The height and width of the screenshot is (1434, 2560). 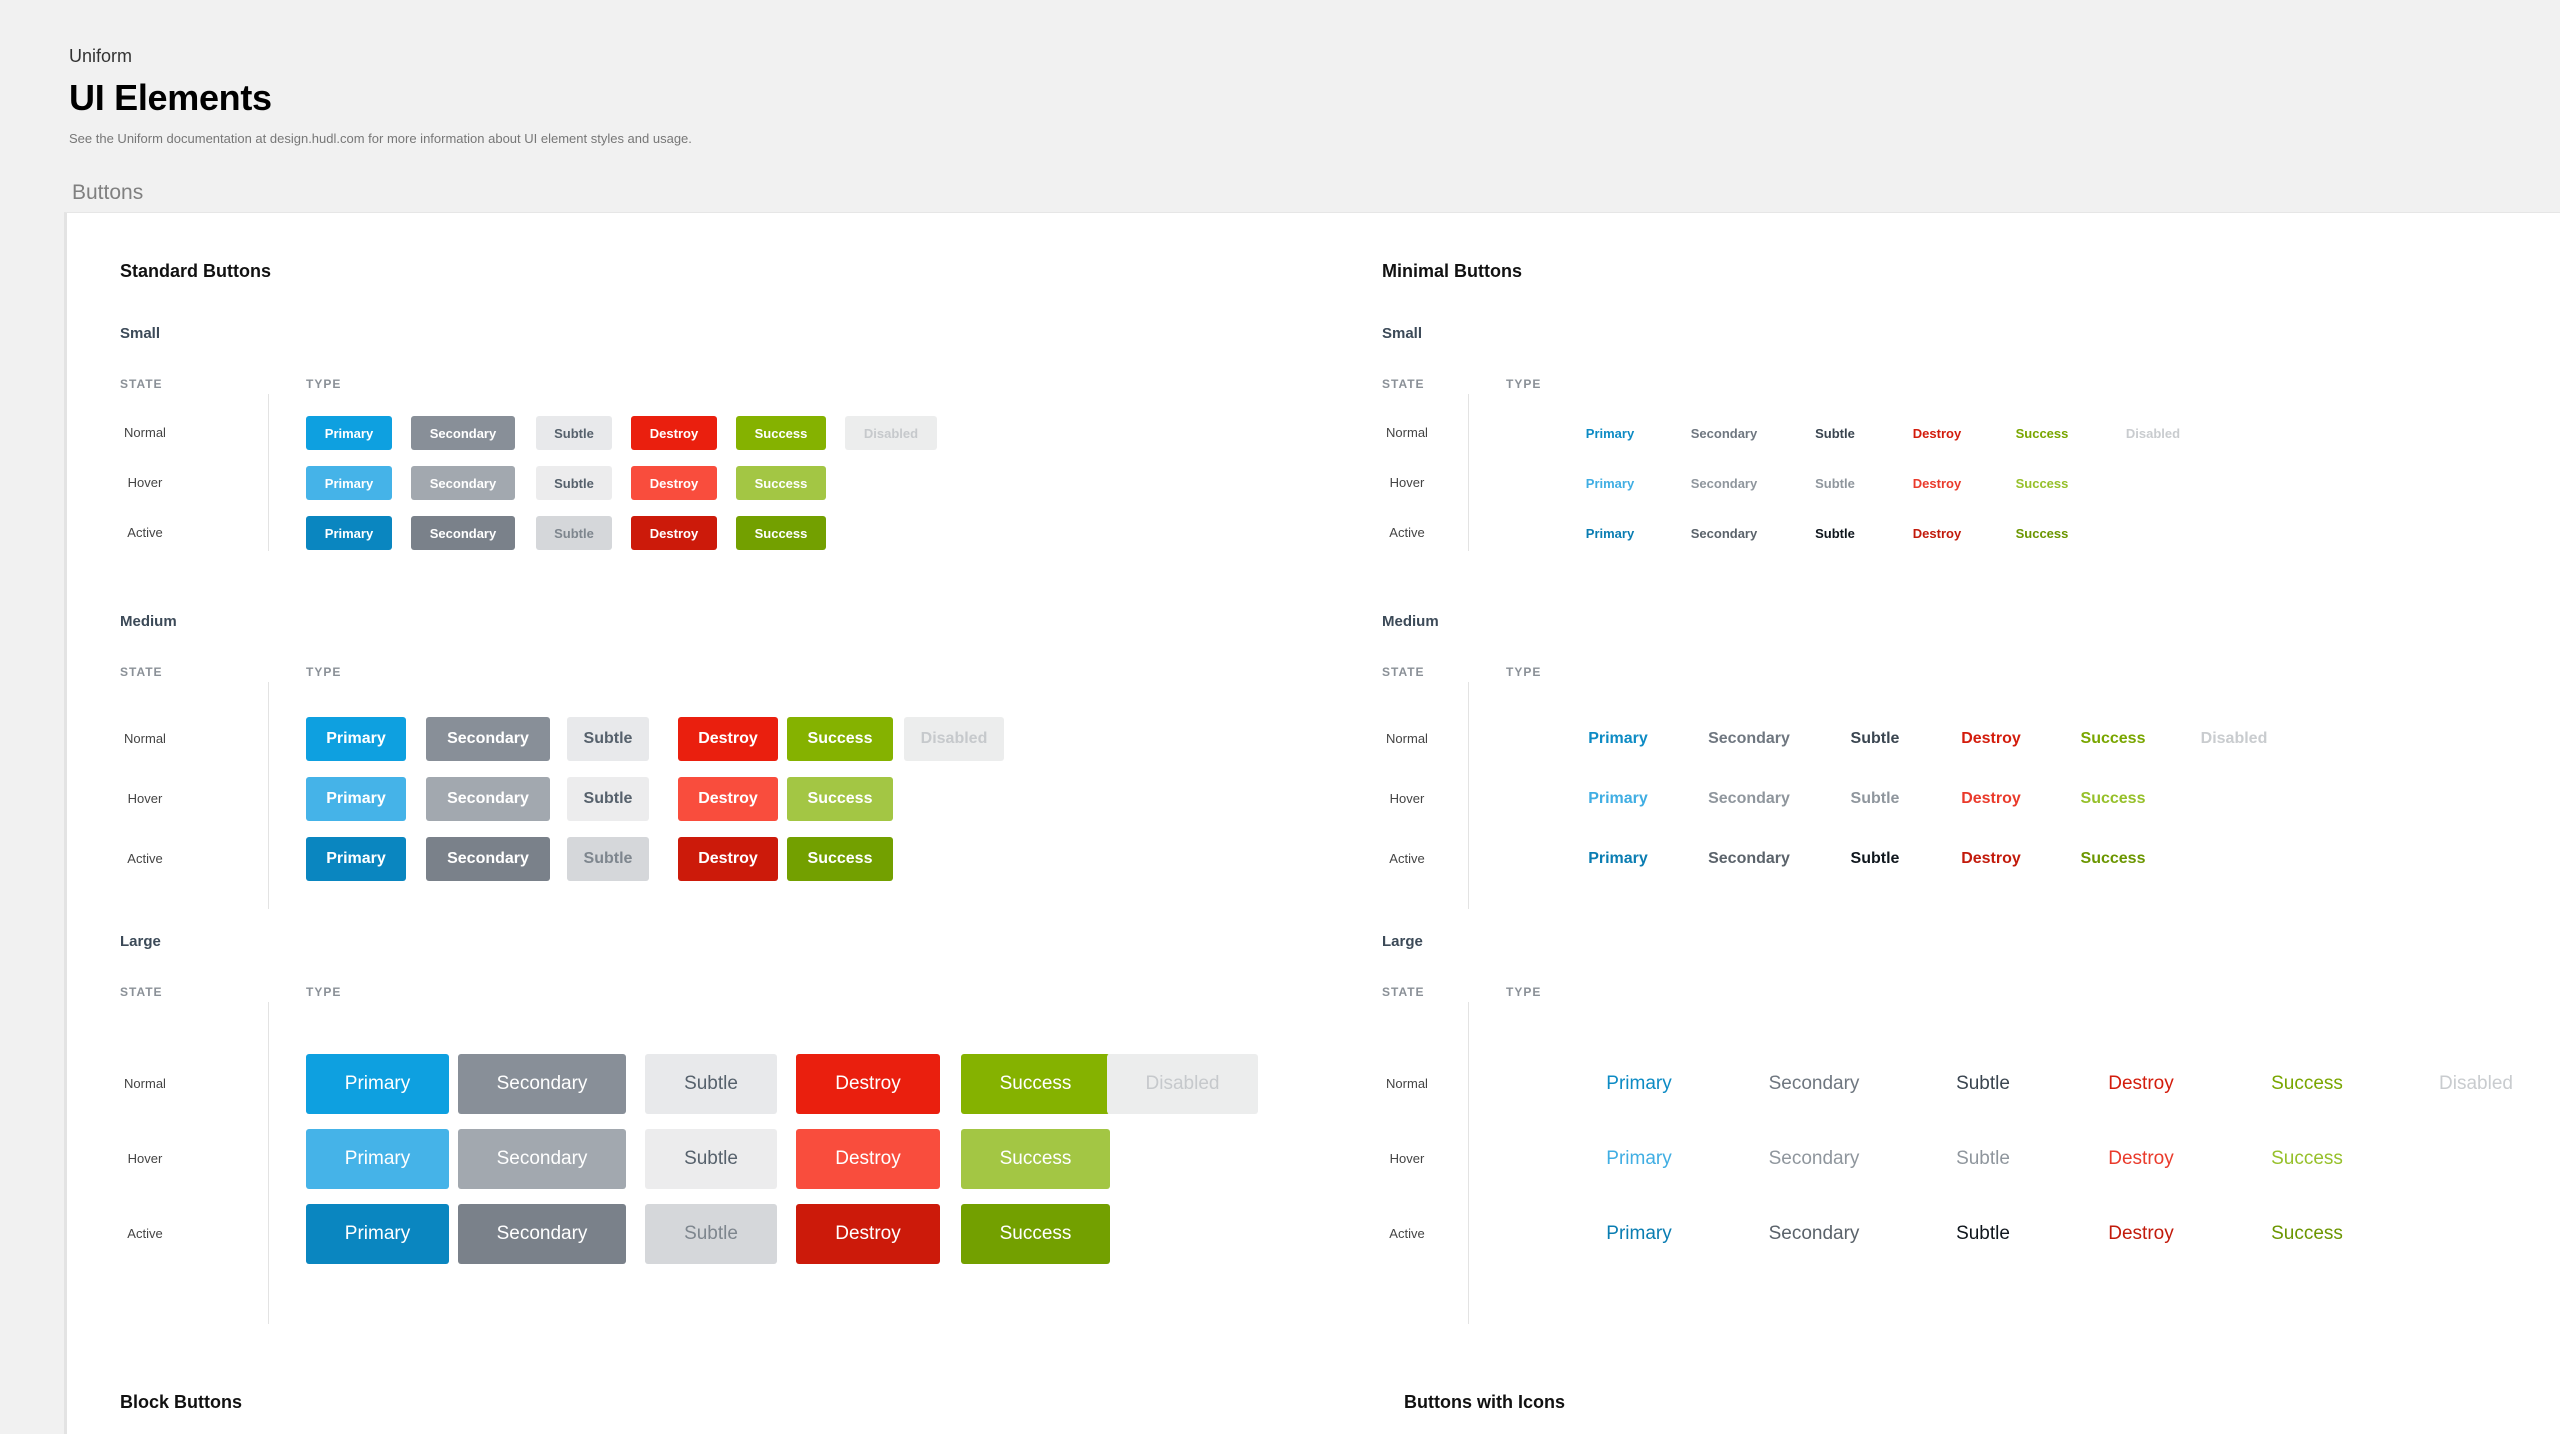 I want to click on section-label-buttons: Buttons, so click(x=108, y=192).